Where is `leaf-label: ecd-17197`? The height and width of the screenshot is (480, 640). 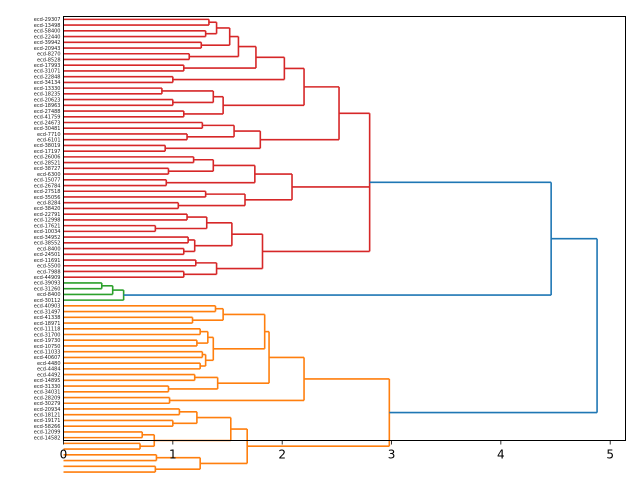 leaf-label: ecd-17197 is located at coordinates (47, 152).